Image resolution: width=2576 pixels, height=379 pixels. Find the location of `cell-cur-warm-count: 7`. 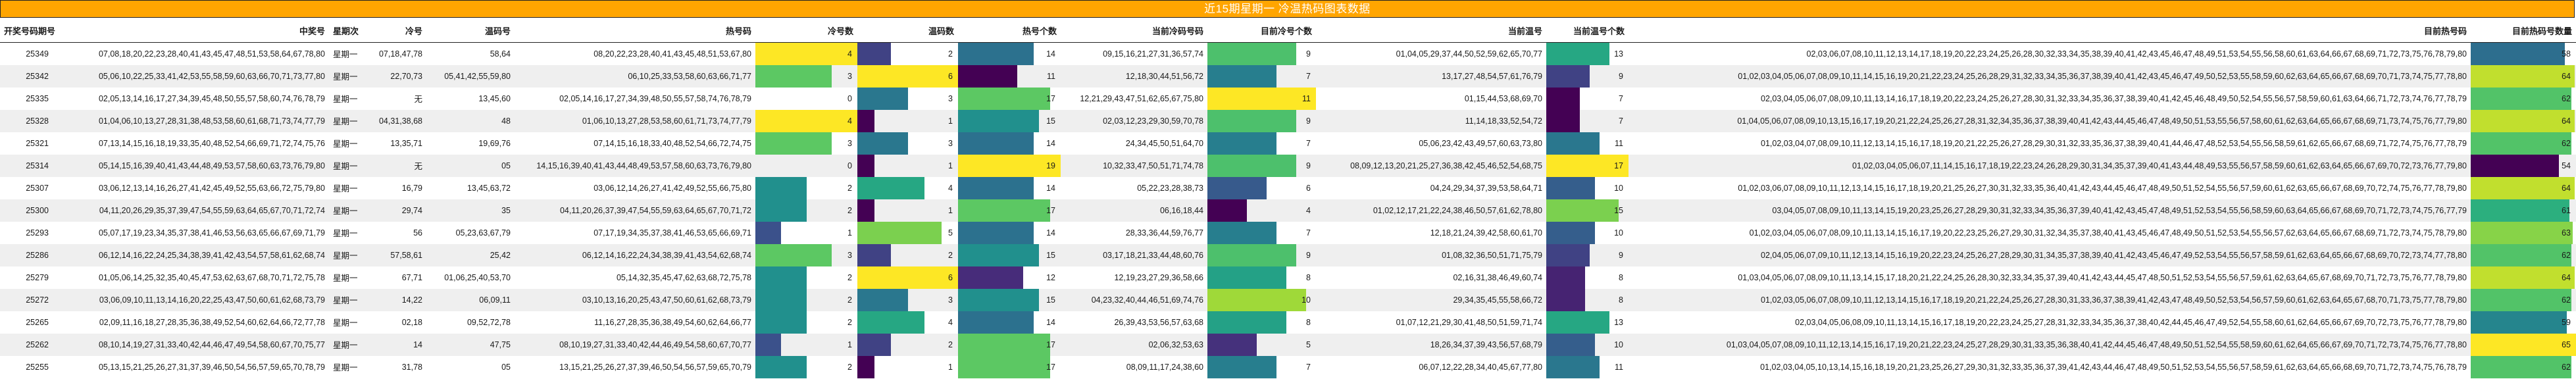

cell-cur-warm-count: 7 is located at coordinates (1587, 120).